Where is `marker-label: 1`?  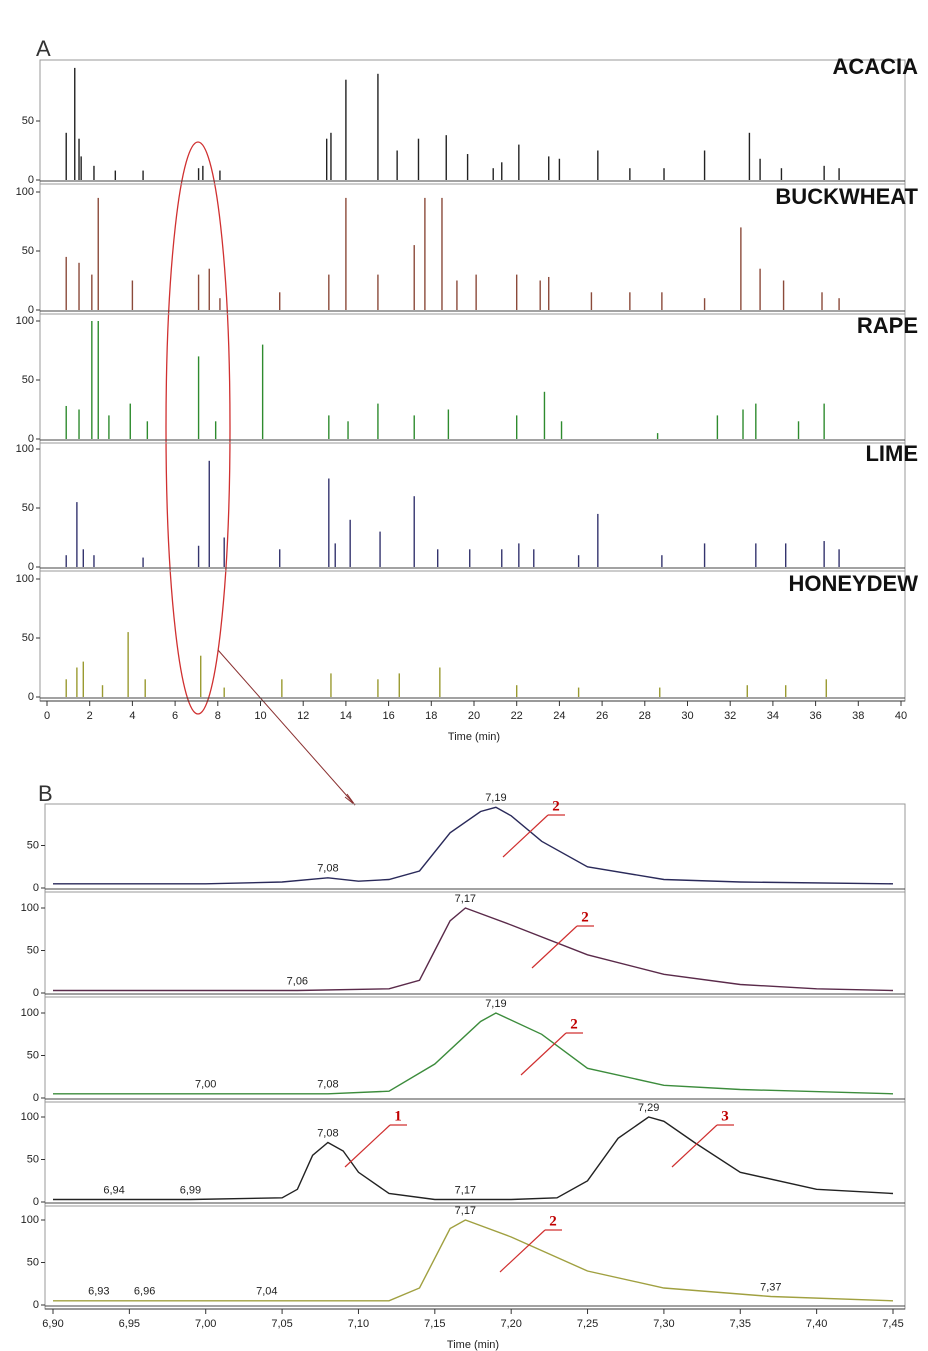
marker-label: 1 is located at coordinates (398, 1116).